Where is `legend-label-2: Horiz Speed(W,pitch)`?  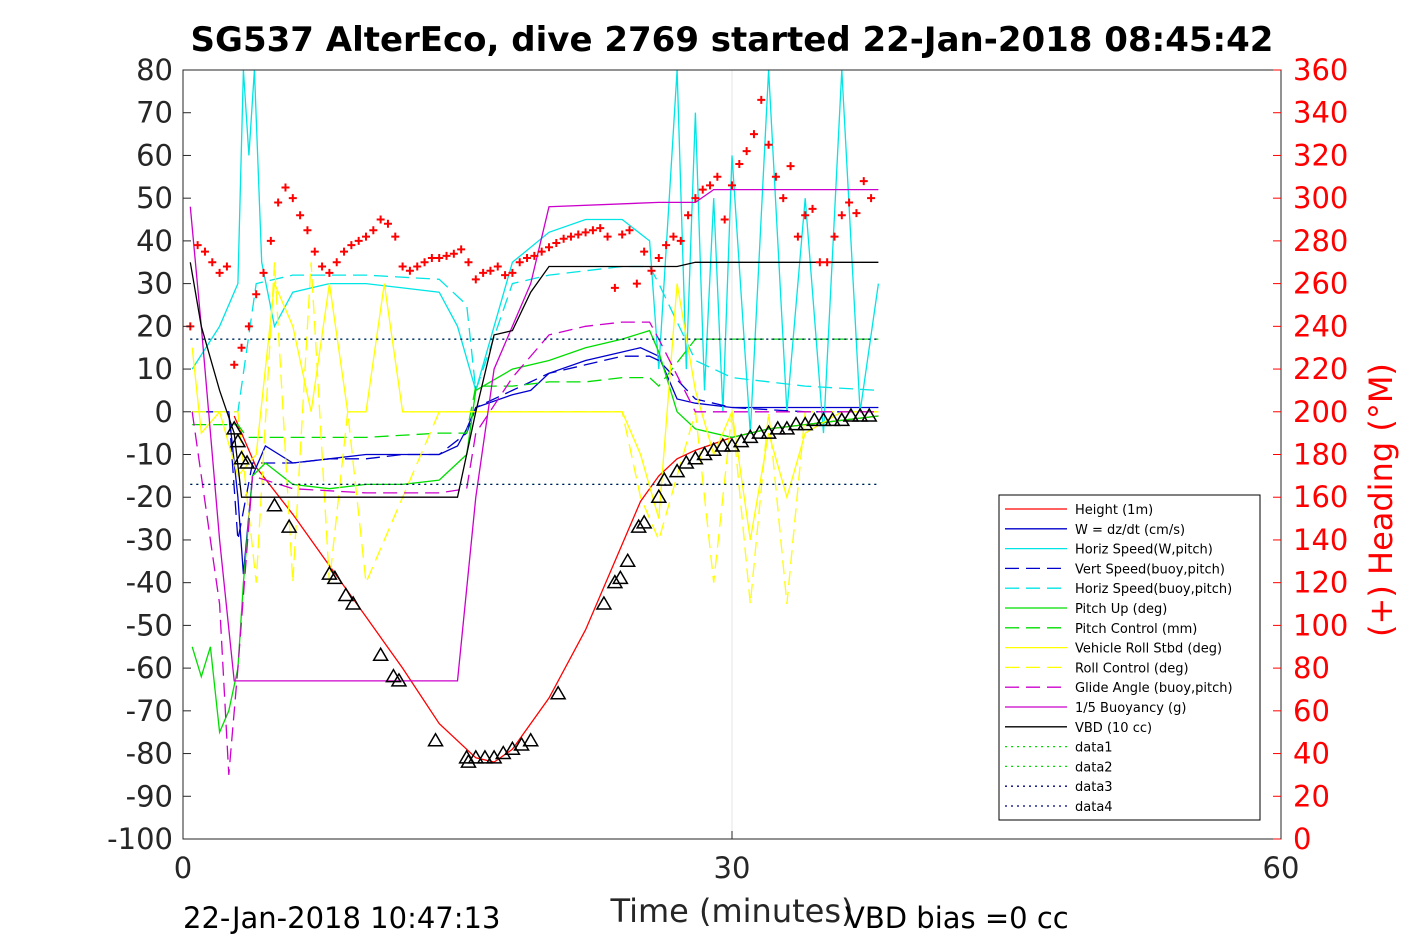 legend-label-2: Horiz Speed(W,pitch) is located at coordinates (1144, 550).